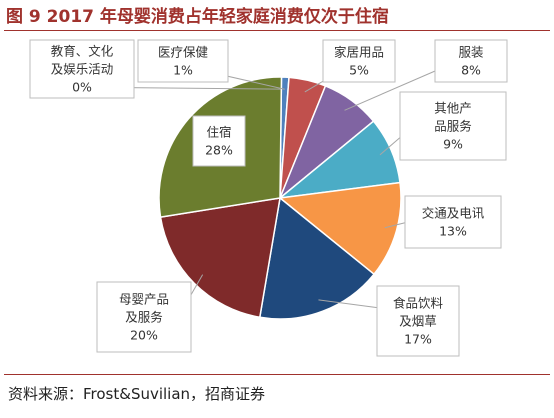 The width and height of the screenshot is (554, 418). What do you see at coordinates (144, 335) in the screenshot?
I see `slice-value-label: 20%` at bounding box center [144, 335].